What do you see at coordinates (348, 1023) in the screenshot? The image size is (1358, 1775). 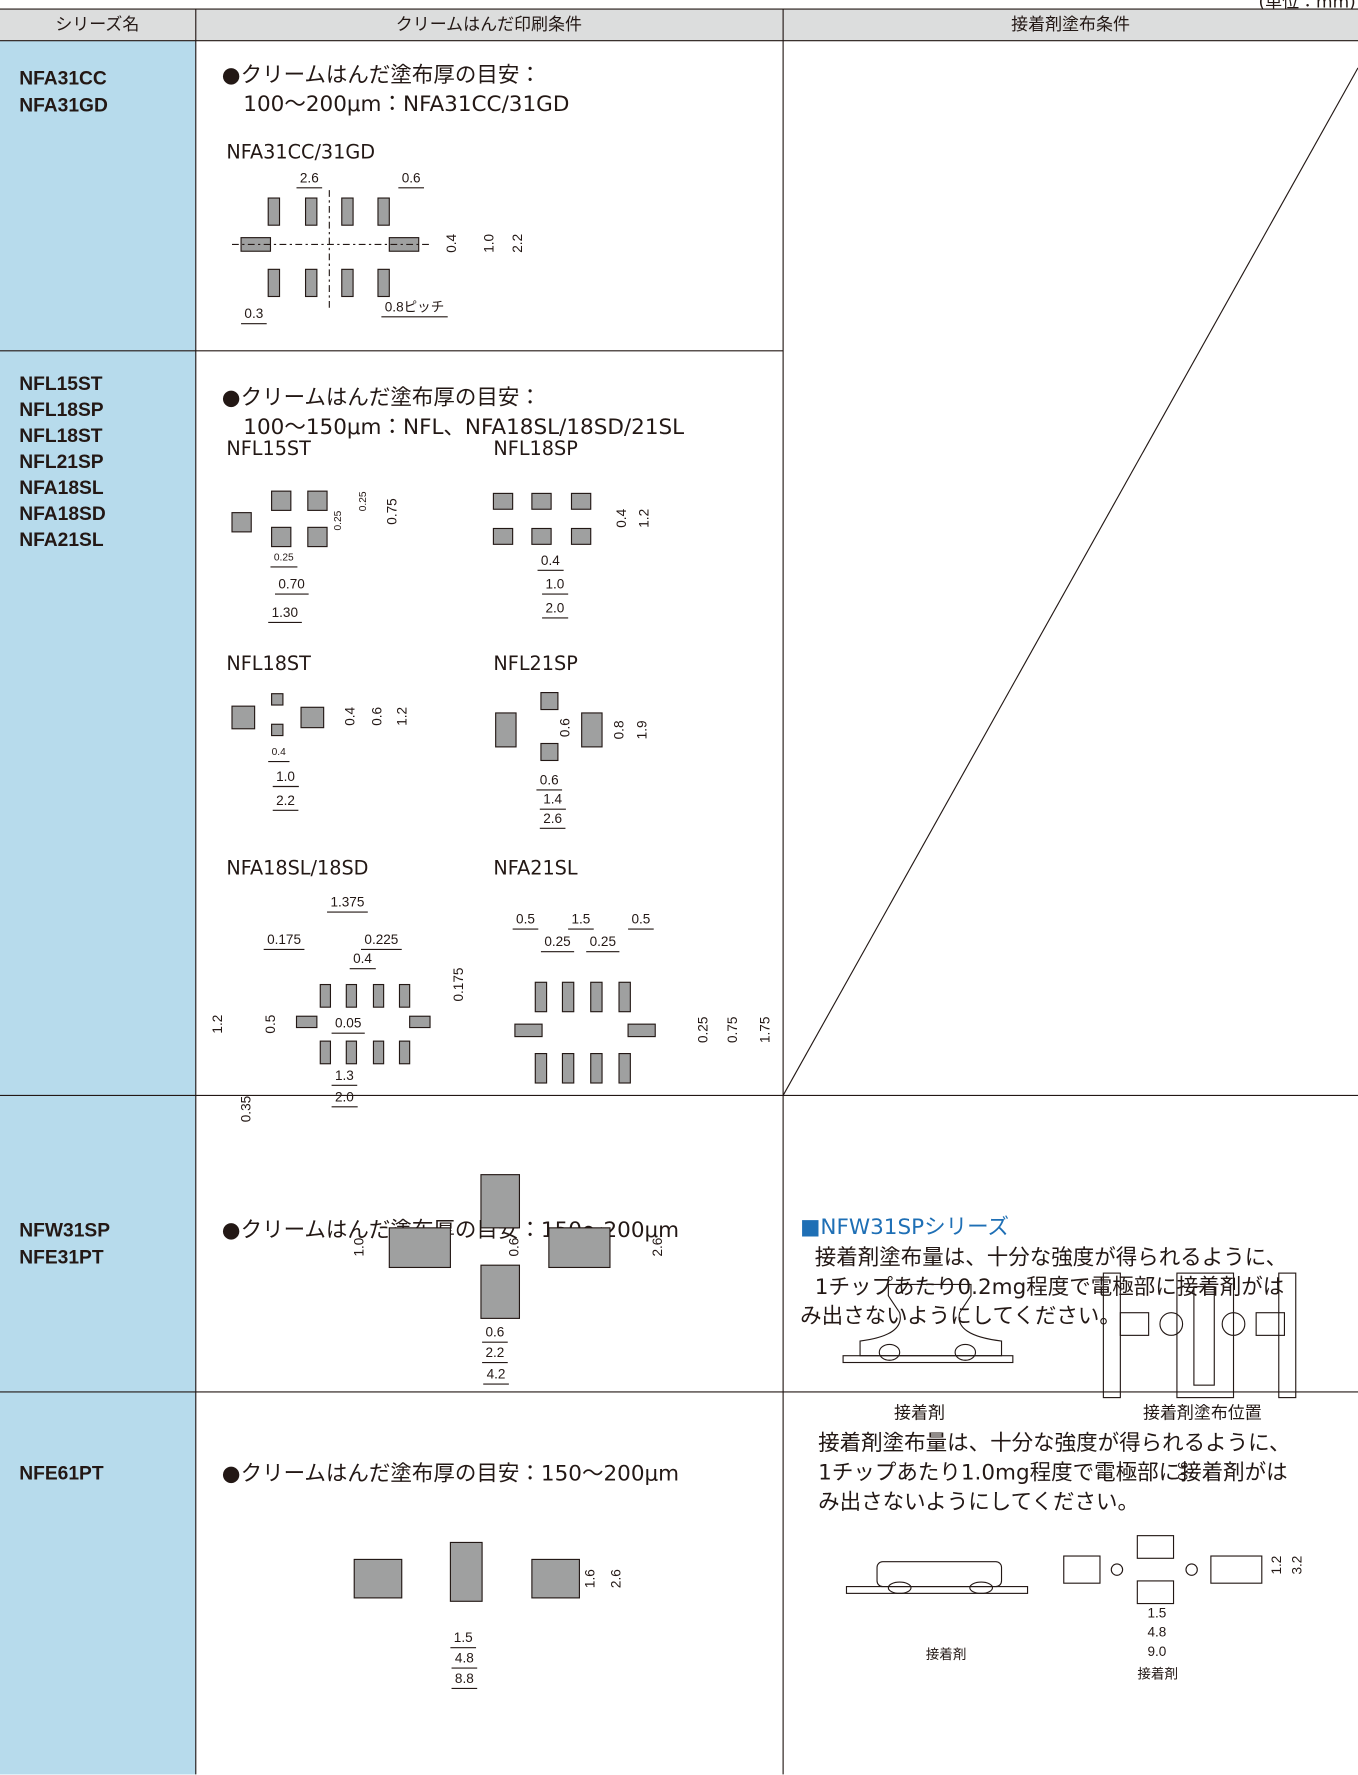 I see `dimension-label: 0.05` at bounding box center [348, 1023].